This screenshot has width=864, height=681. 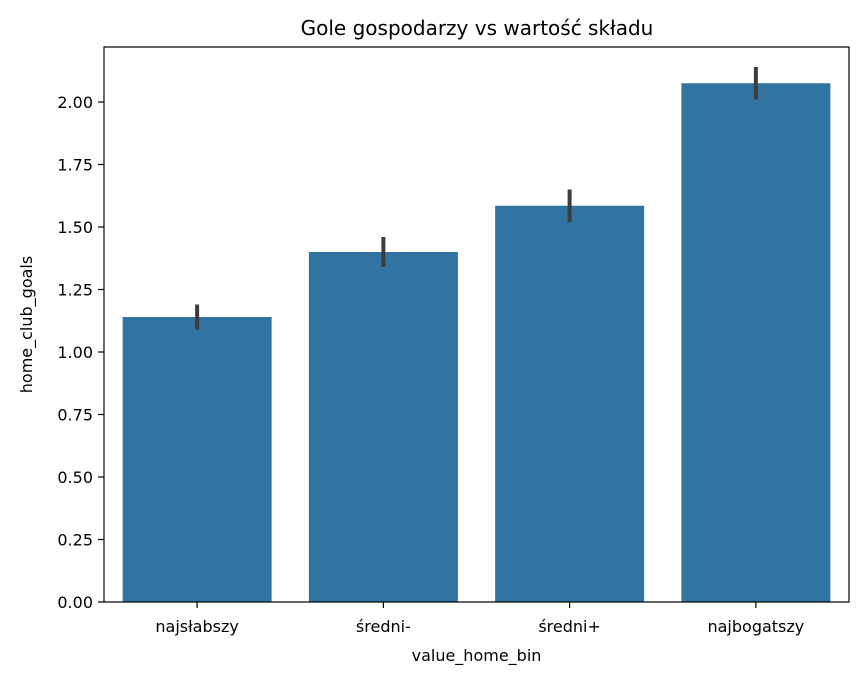 What do you see at coordinates (196, 626) in the screenshot?
I see `x-tick-label: najsłabszy` at bounding box center [196, 626].